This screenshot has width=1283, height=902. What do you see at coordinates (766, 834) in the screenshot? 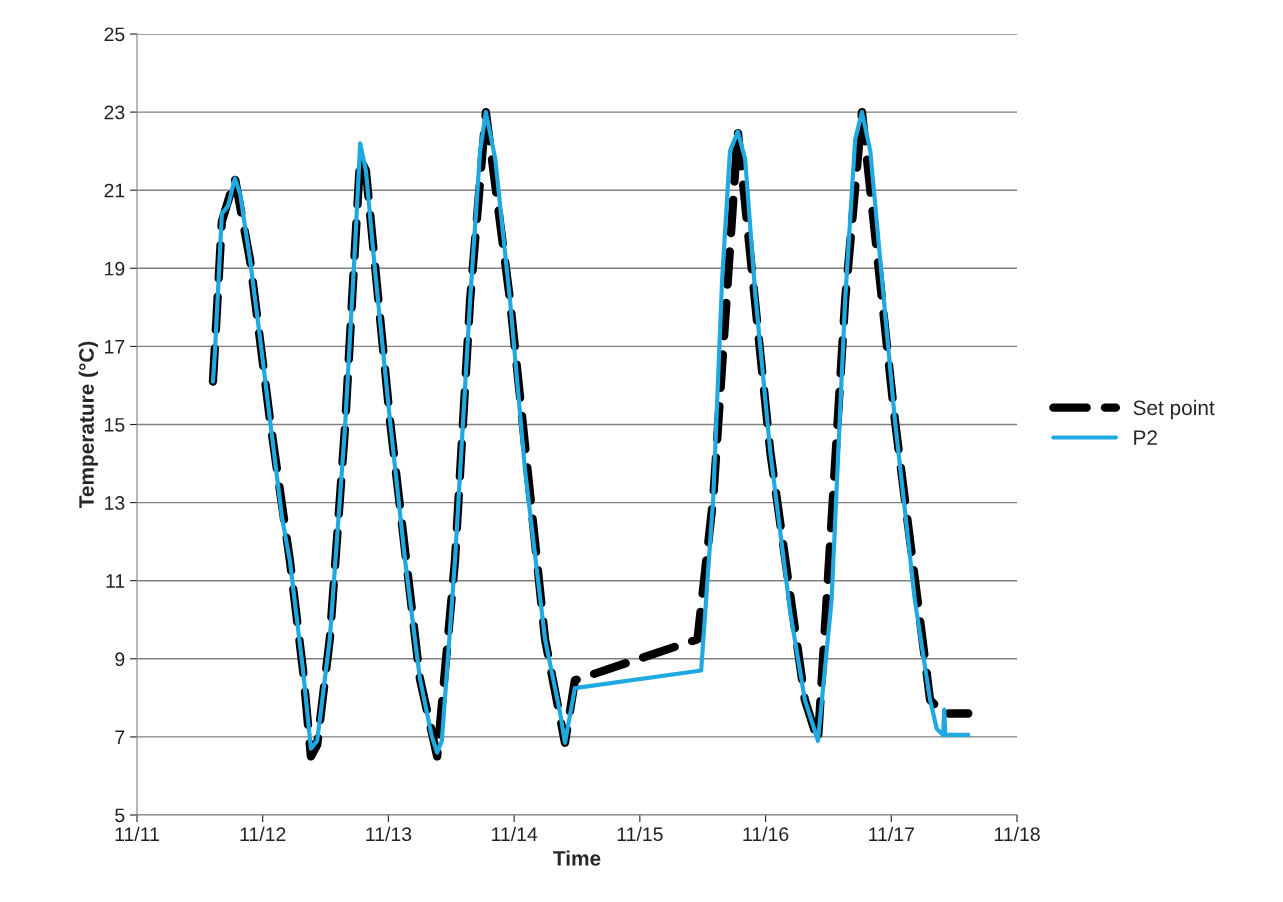
I see `x-tick-label: 11/16` at bounding box center [766, 834].